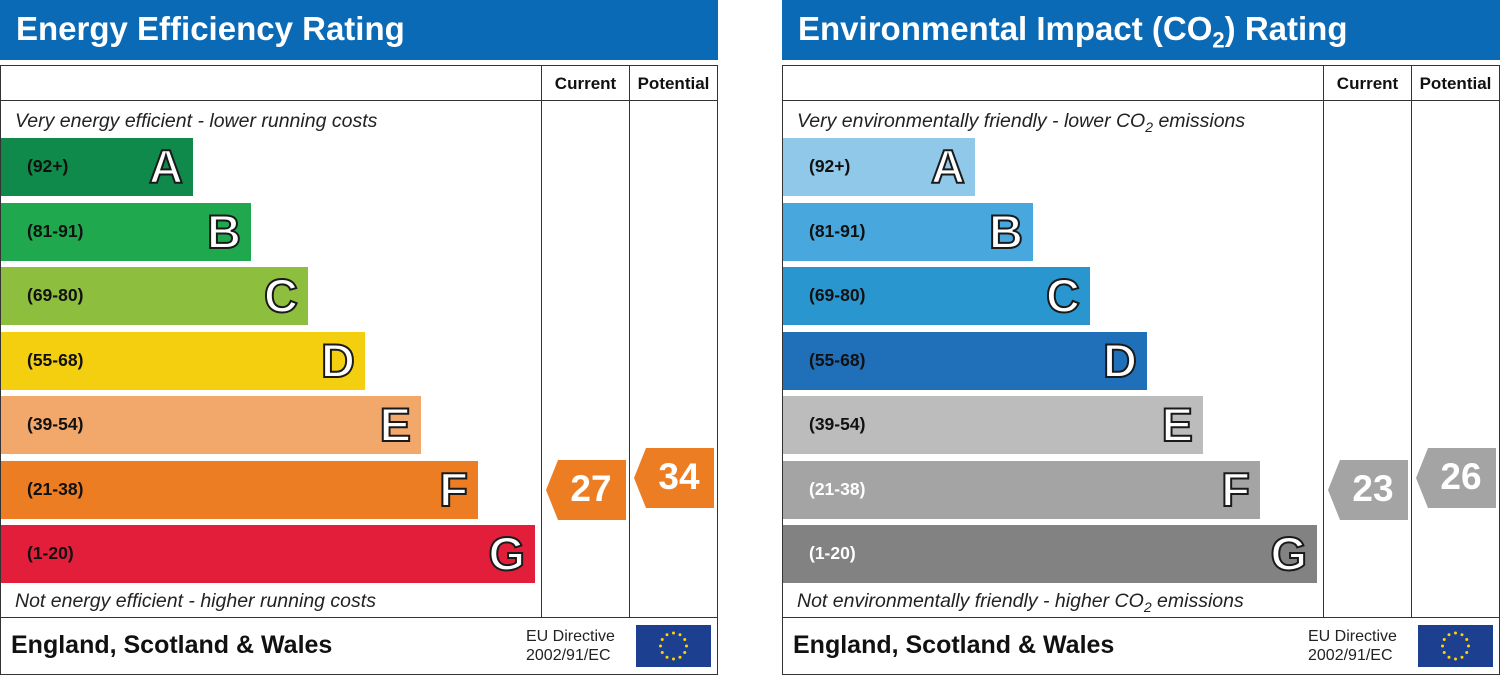  Describe the element at coordinates (1373, 488) in the screenshot. I see `current-rating-value: 23` at that location.